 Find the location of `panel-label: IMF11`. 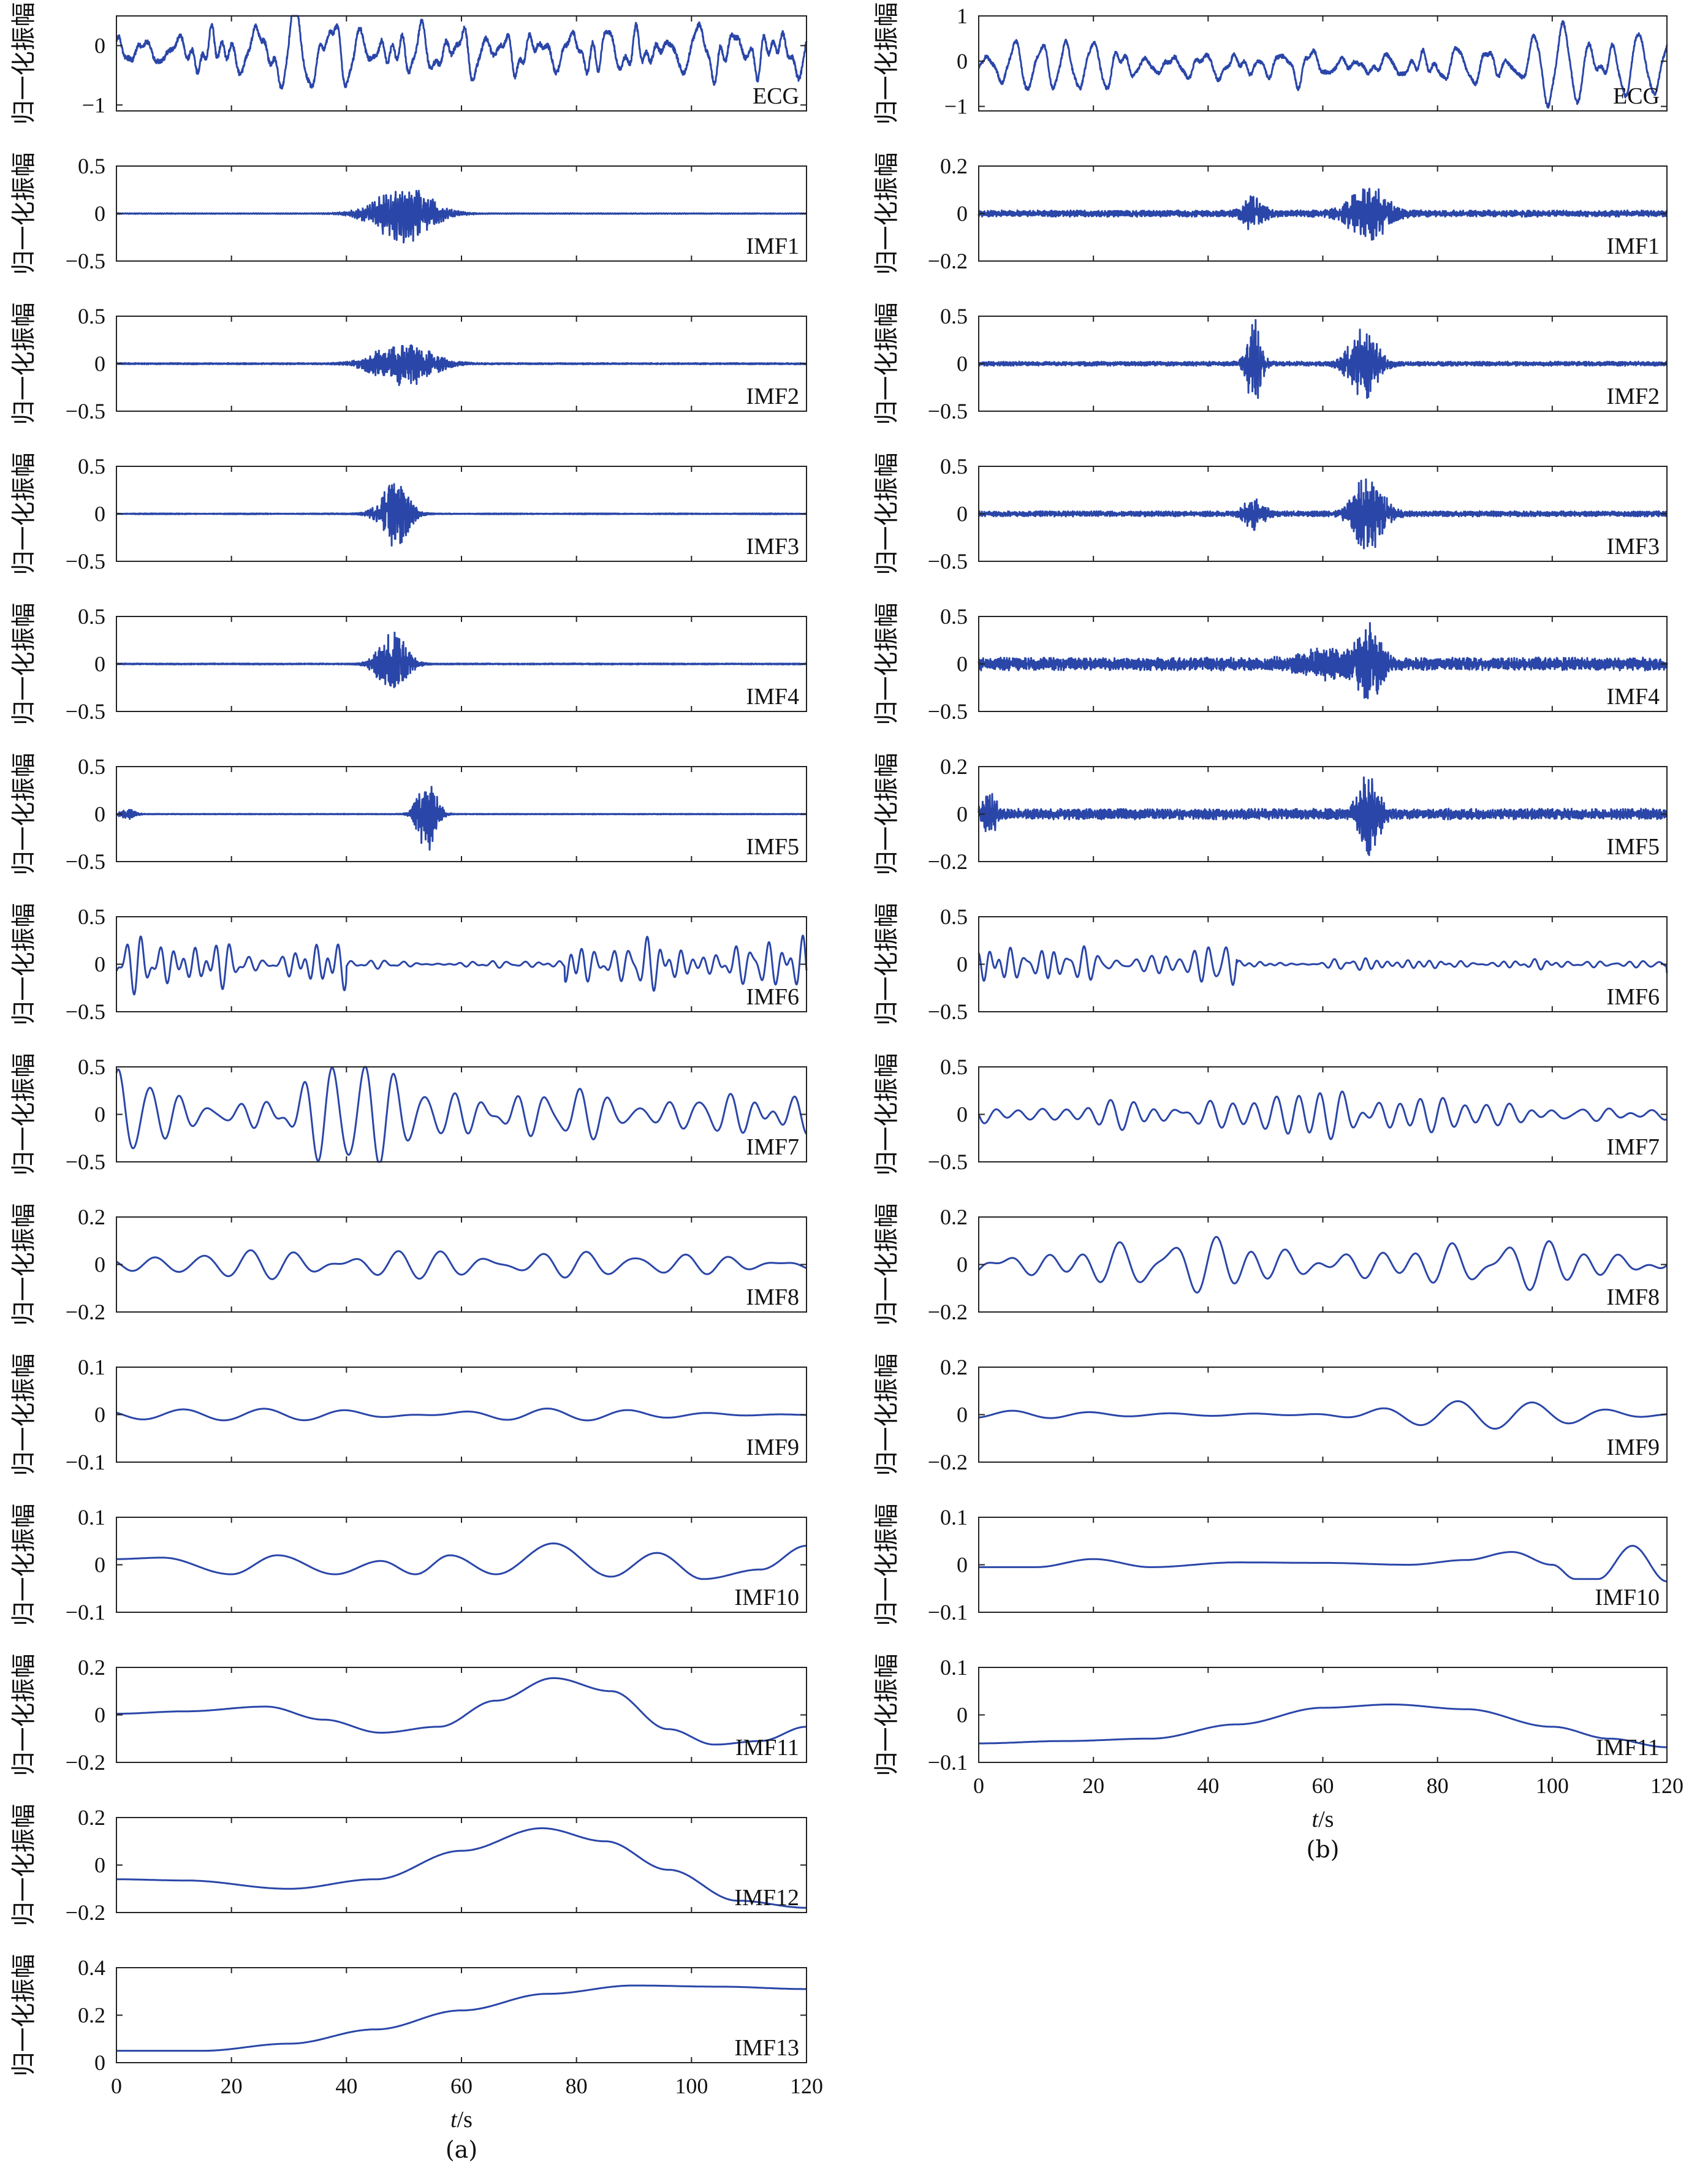

panel-label: IMF11 is located at coordinates (767, 1748).